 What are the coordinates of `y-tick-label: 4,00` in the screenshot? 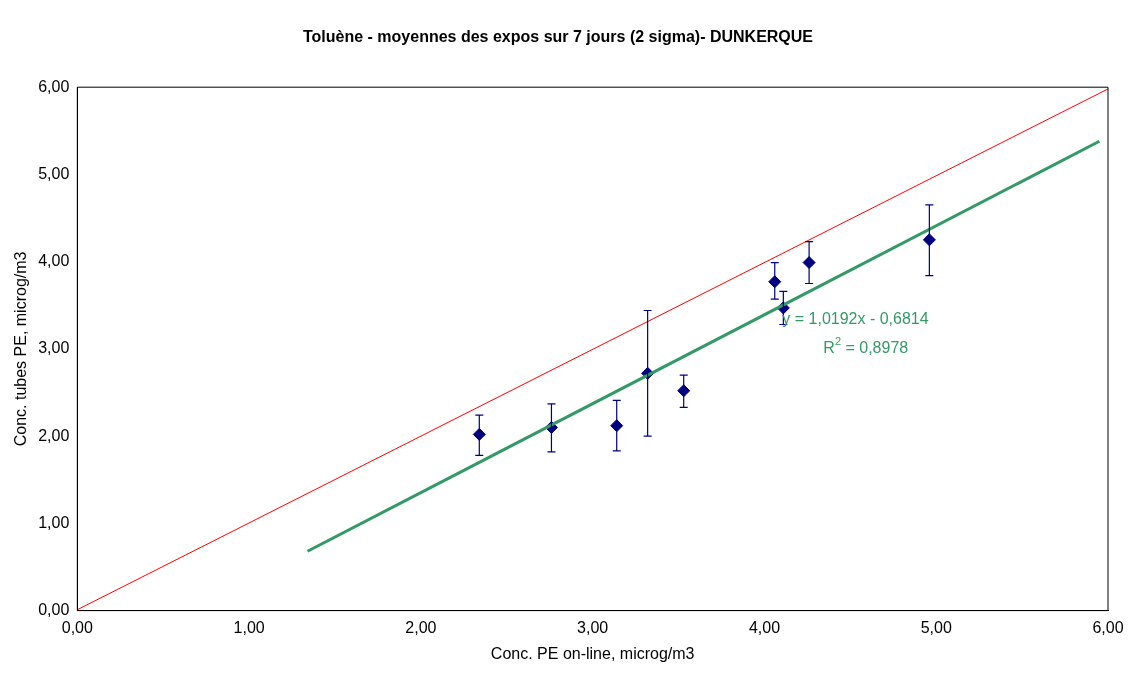 It's located at (54, 261).